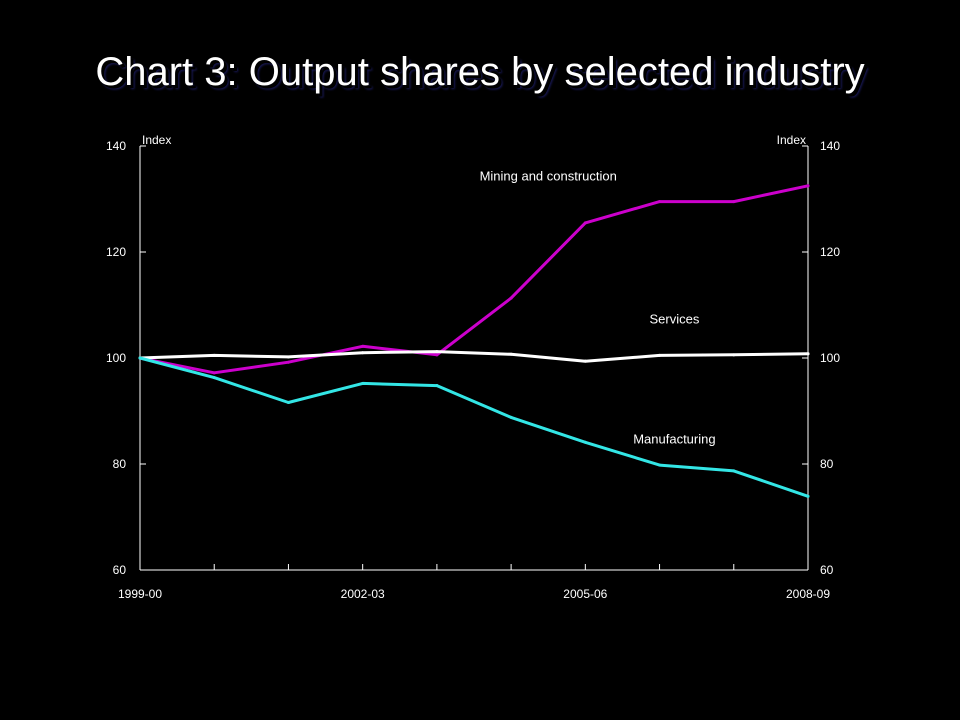 The height and width of the screenshot is (720, 960). Describe the element at coordinates (548, 175) in the screenshot. I see `series-label-mining-and-construction: Mining and construction` at that location.